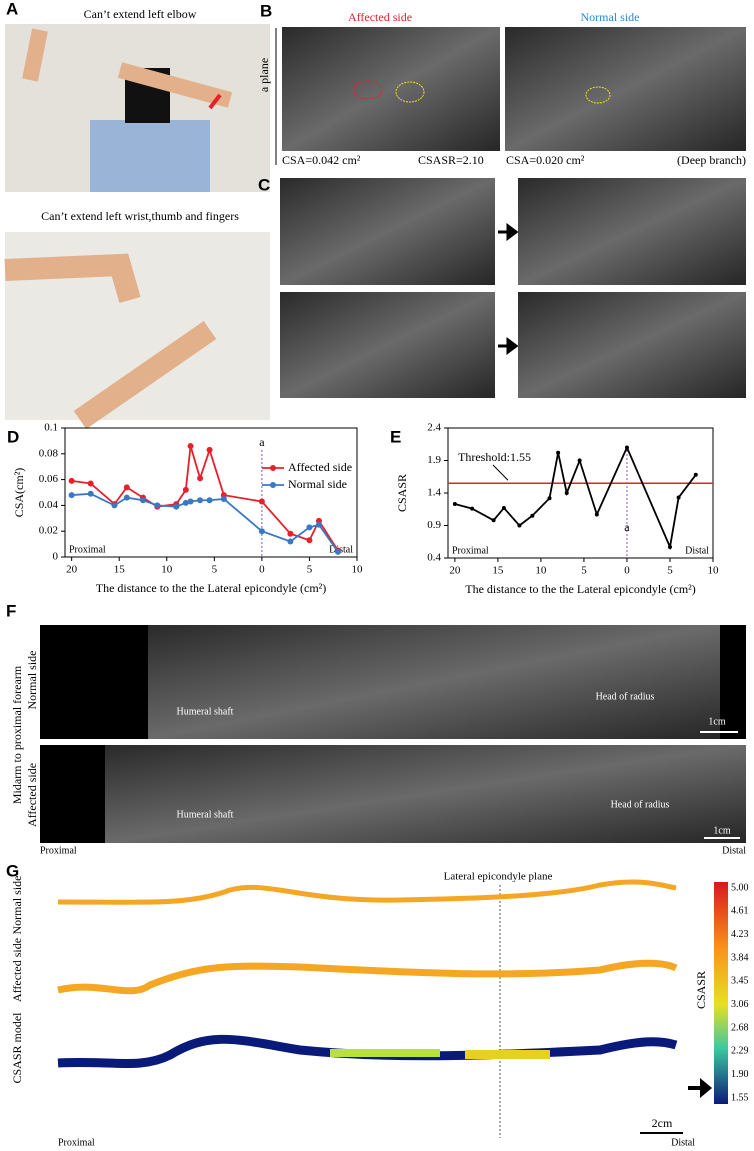 The height and width of the screenshot is (1151, 754). What do you see at coordinates (500, 472) in the screenshot?
I see `threshold-arrow` at bounding box center [500, 472].